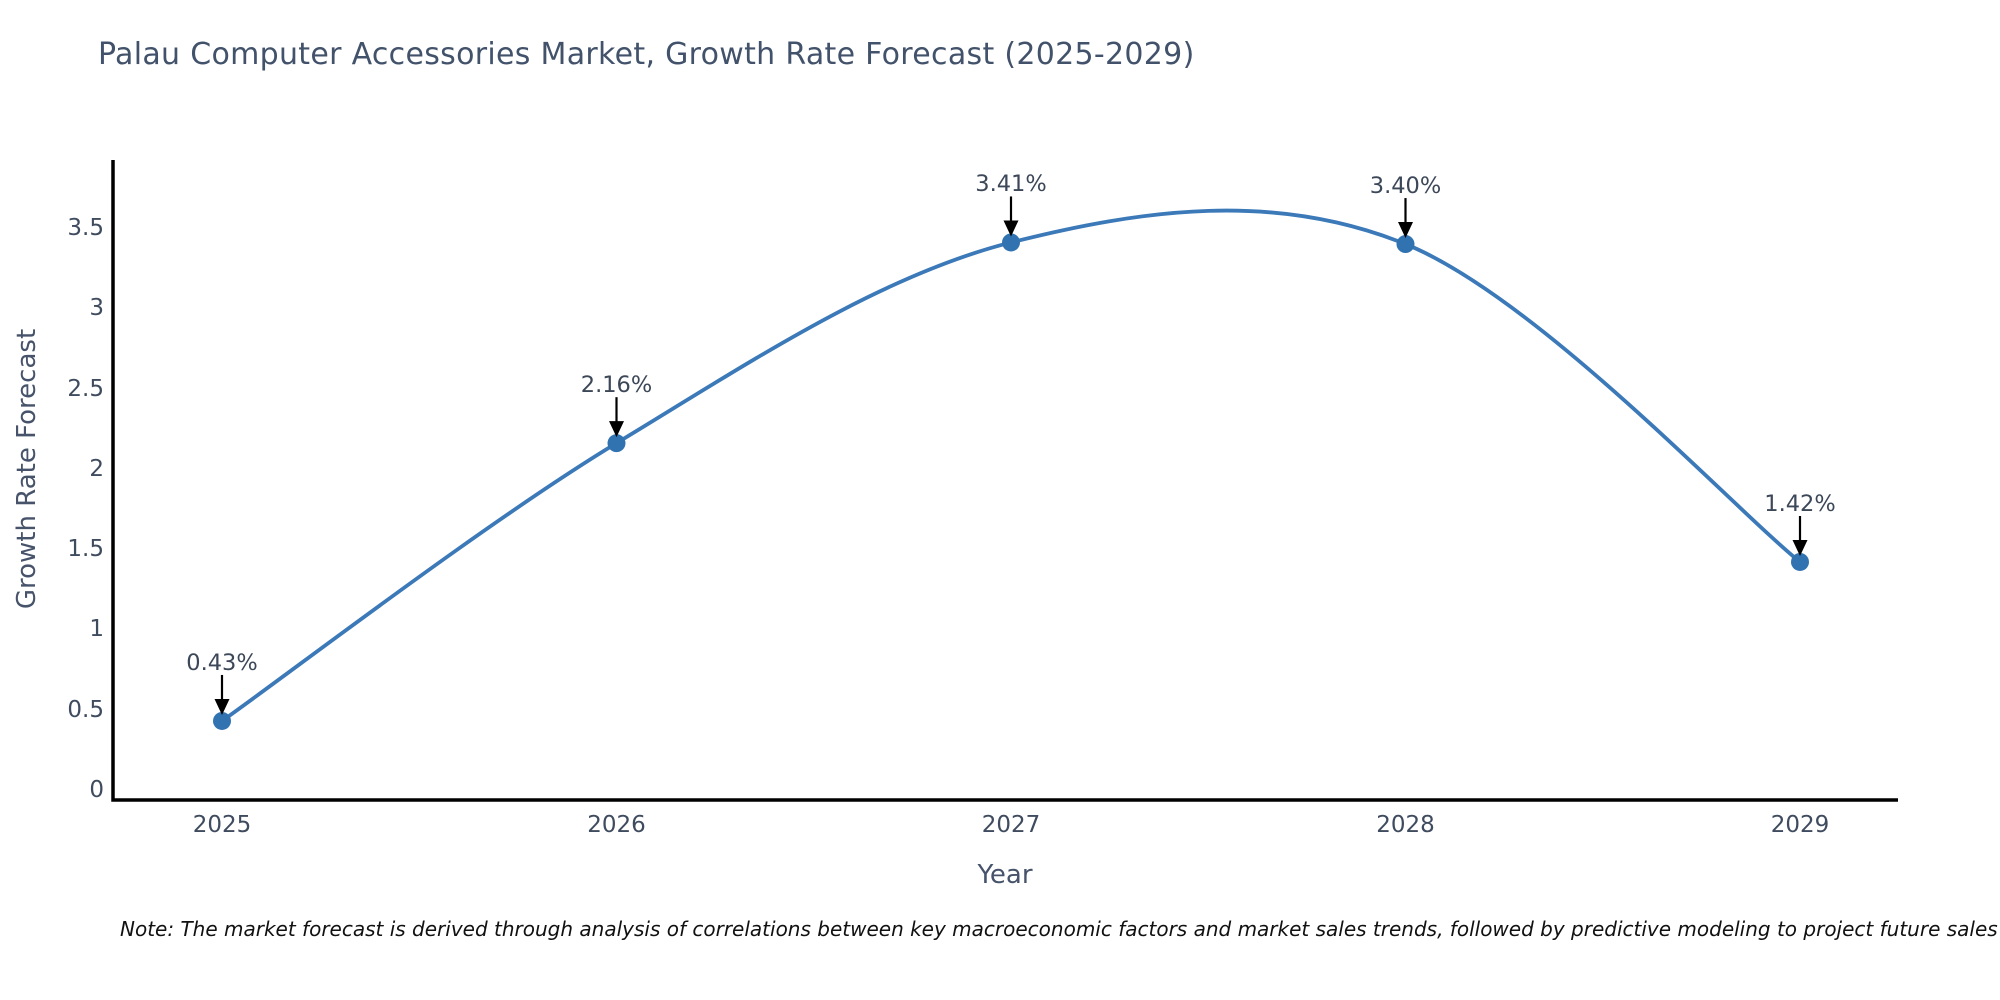  Describe the element at coordinates (85, 228) in the screenshot. I see `y-tick-3.5: 3.5` at that location.